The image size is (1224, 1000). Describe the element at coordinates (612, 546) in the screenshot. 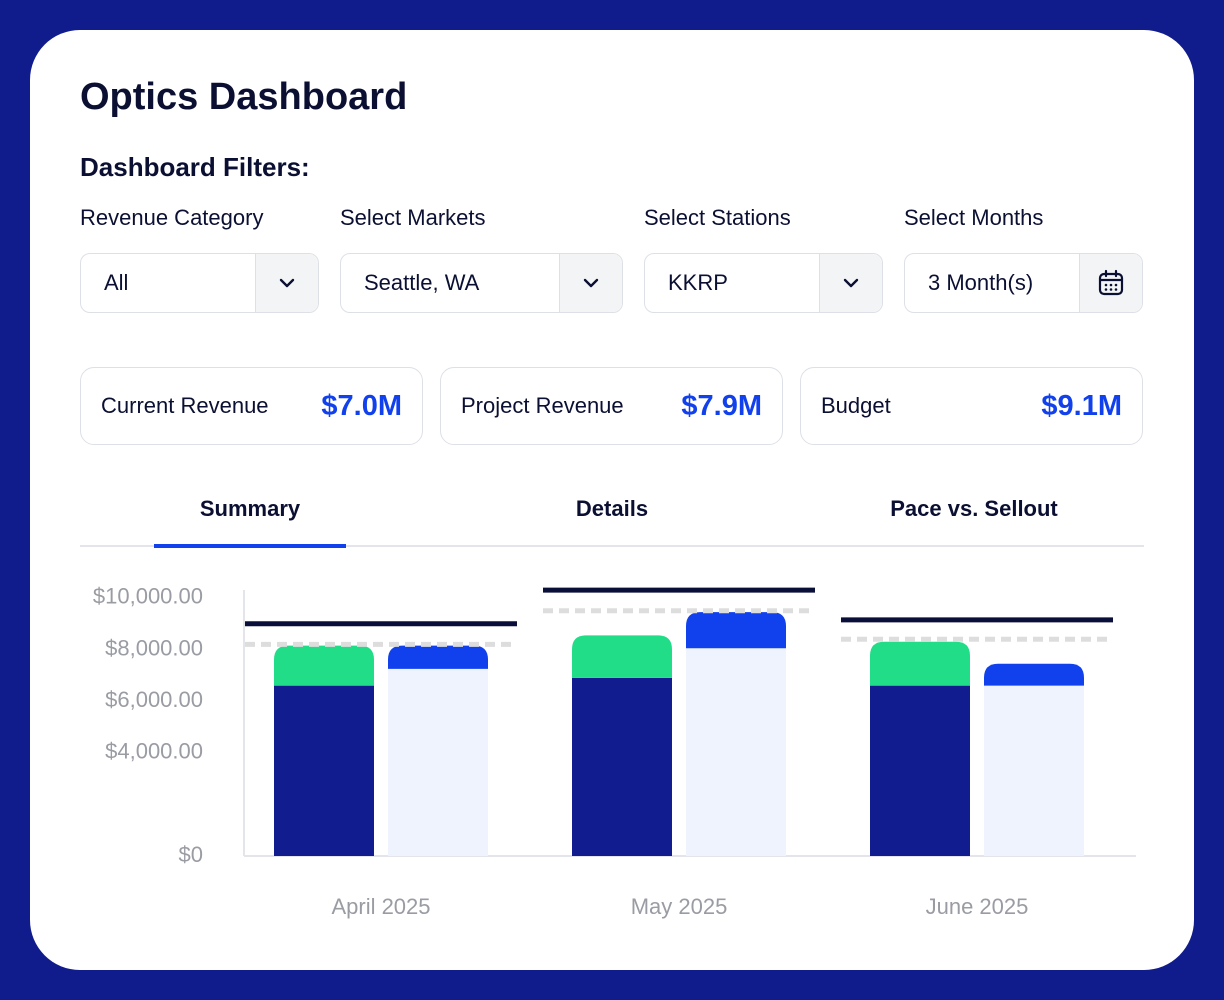

I see `tab-divider` at that location.